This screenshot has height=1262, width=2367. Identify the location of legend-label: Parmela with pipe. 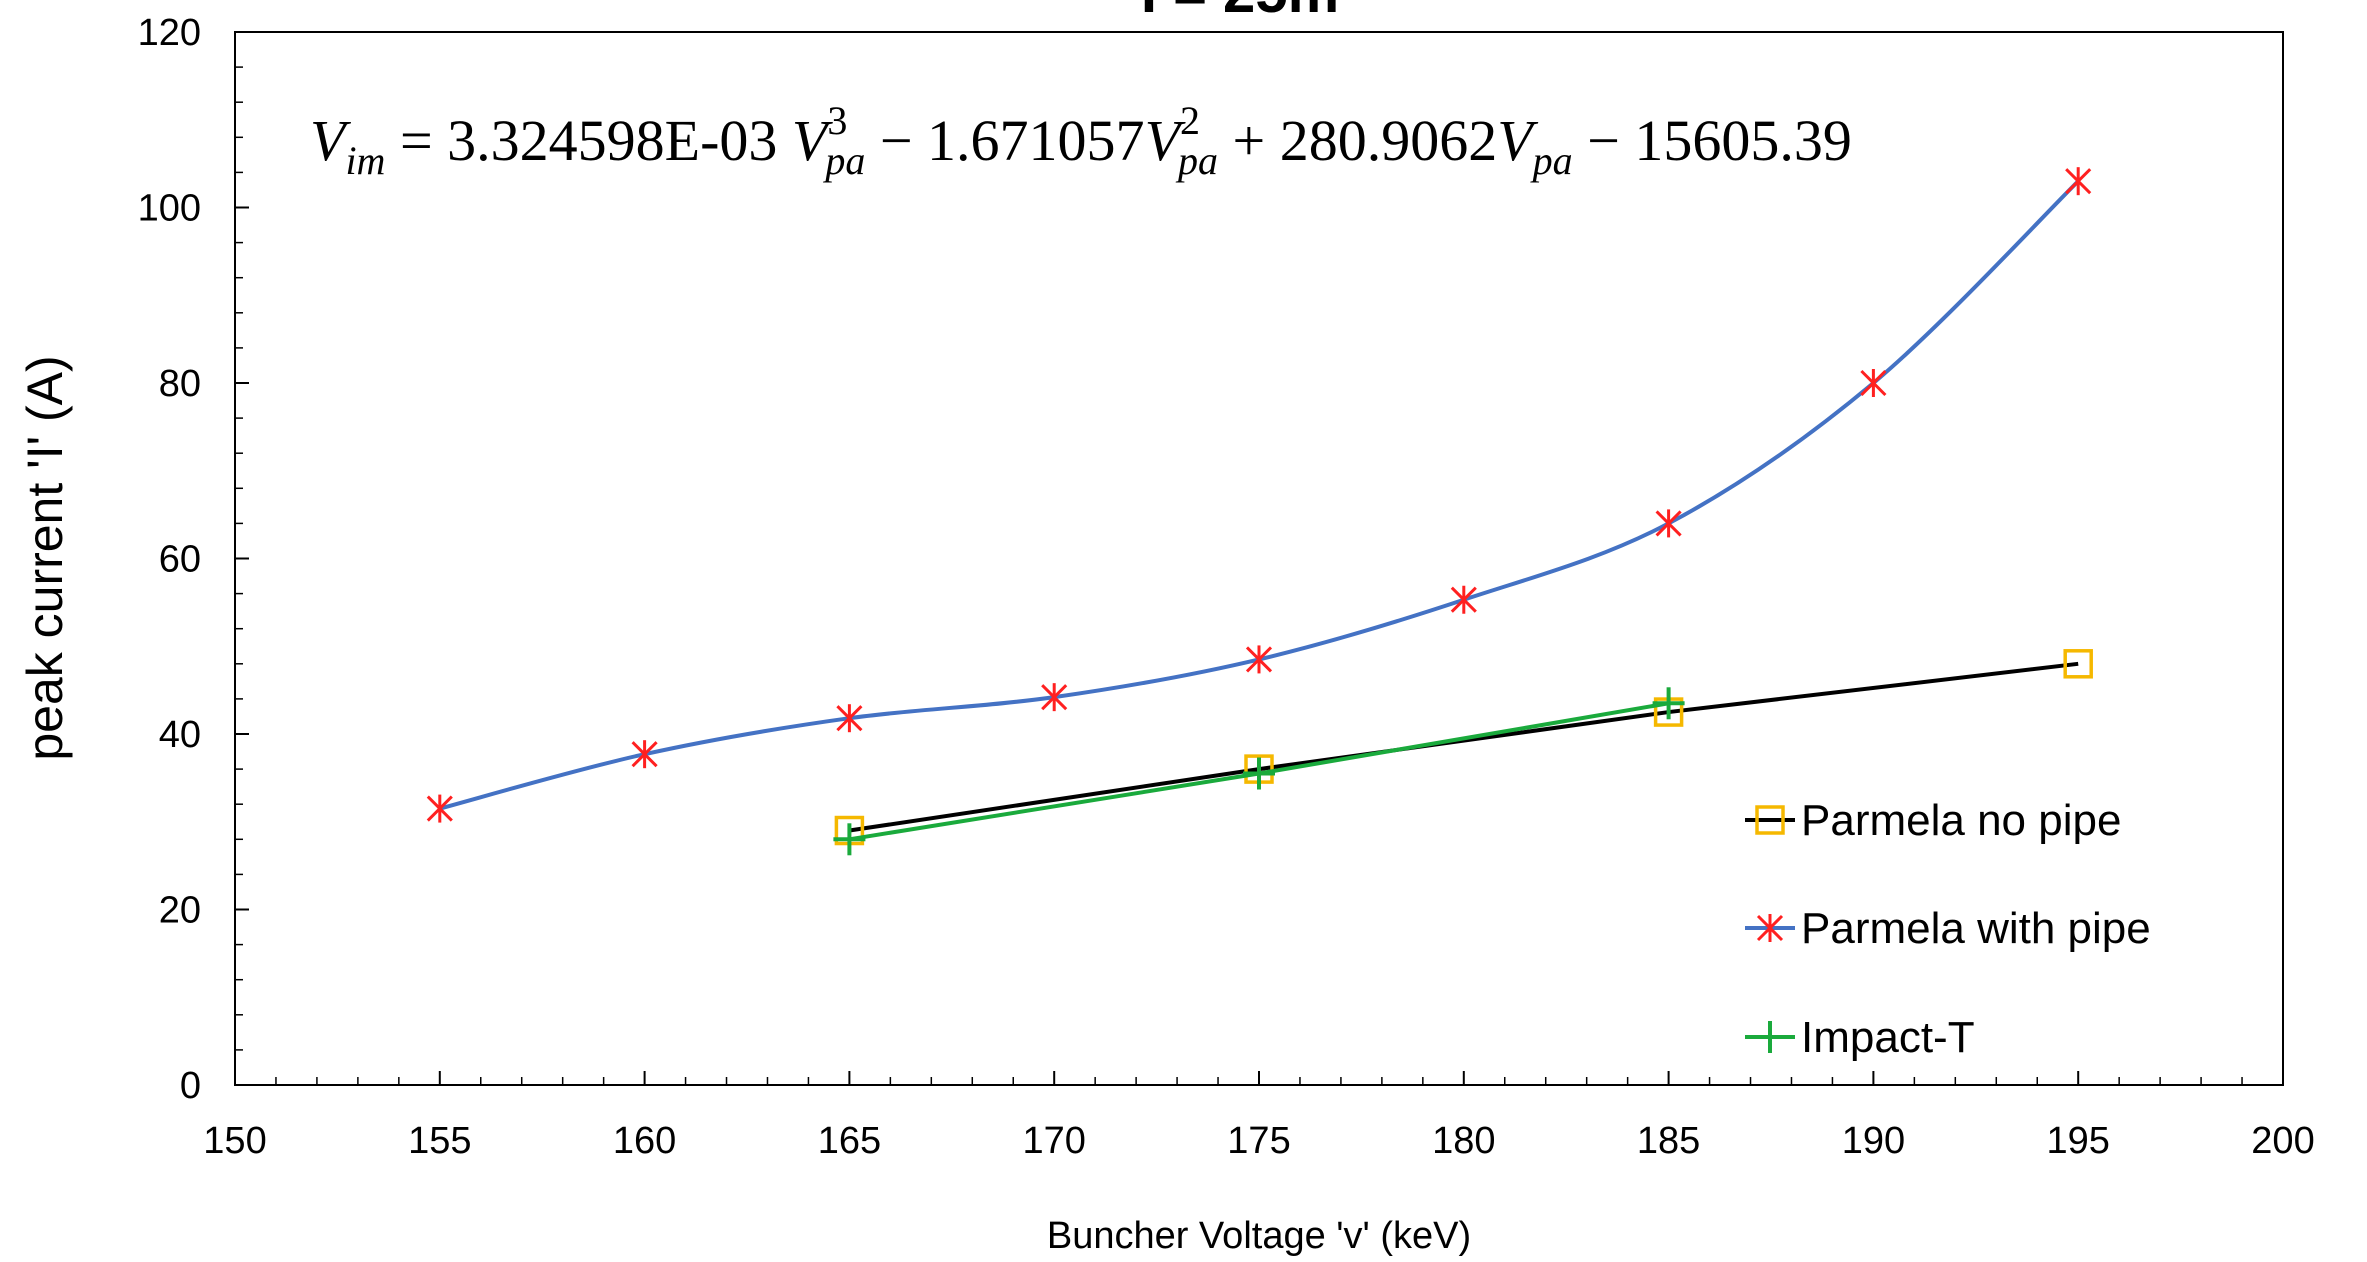
(1976, 928).